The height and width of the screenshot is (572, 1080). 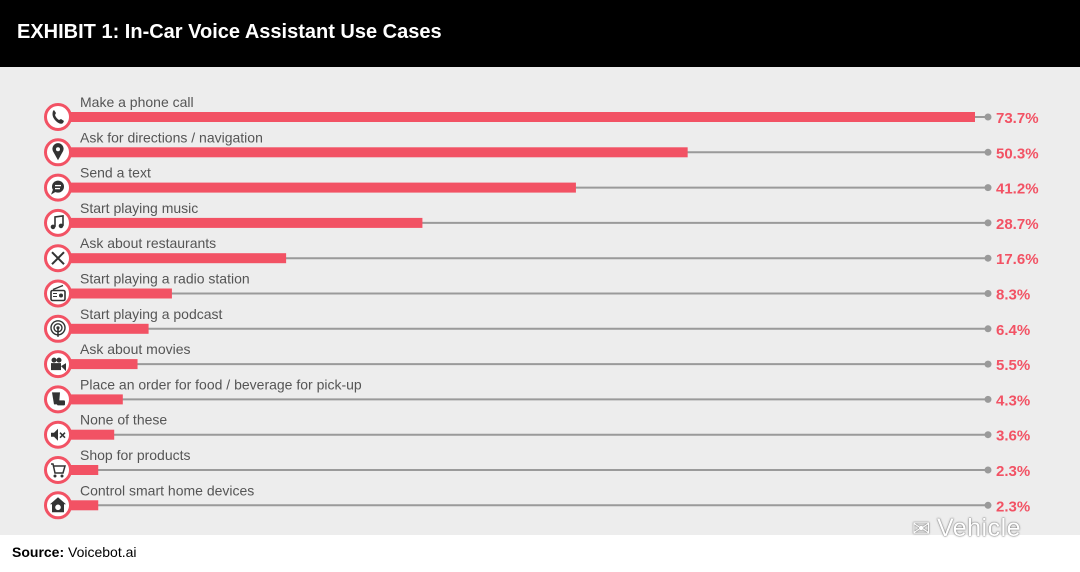 What do you see at coordinates (537, 430) in the screenshot?
I see `chart-row: 3.6% None of these` at bounding box center [537, 430].